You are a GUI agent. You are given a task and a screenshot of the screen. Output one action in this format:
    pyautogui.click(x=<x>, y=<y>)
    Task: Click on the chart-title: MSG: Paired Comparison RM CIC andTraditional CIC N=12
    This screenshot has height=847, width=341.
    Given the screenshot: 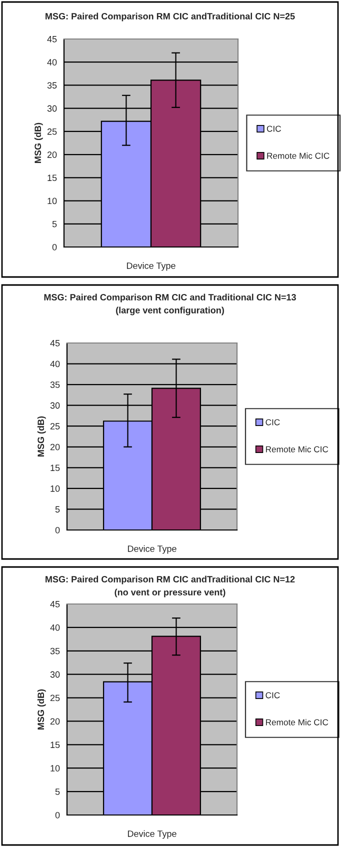 What is the action you would take?
    pyautogui.click(x=170, y=580)
    